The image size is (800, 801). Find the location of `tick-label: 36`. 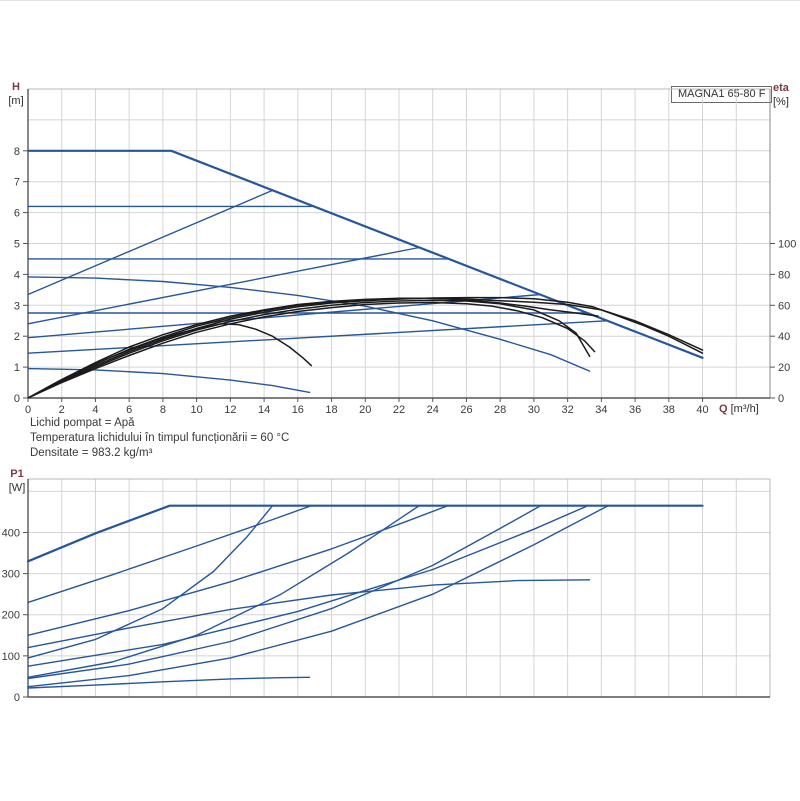

tick-label: 36 is located at coordinates (635, 410).